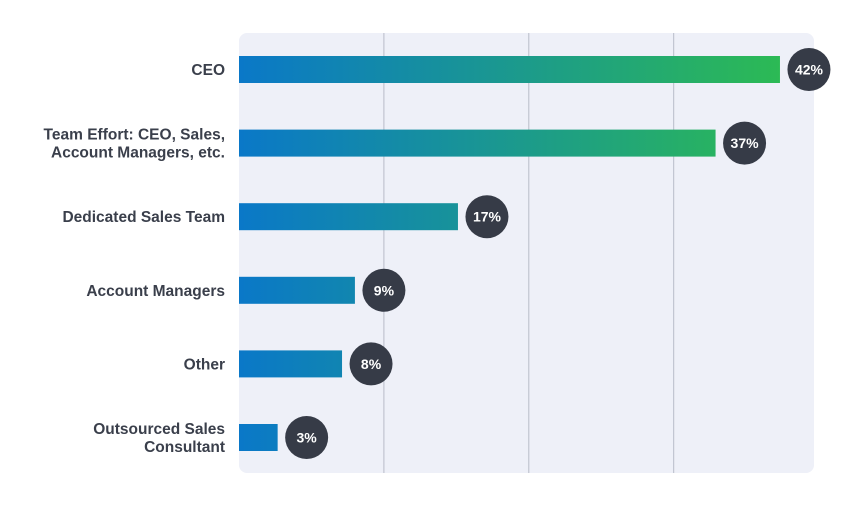 This screenshot has height=516, width=856. Describe the element at coordinates (143, 217) in the screenshot. I see `category-label: Dedicated Sales Team` at that location.